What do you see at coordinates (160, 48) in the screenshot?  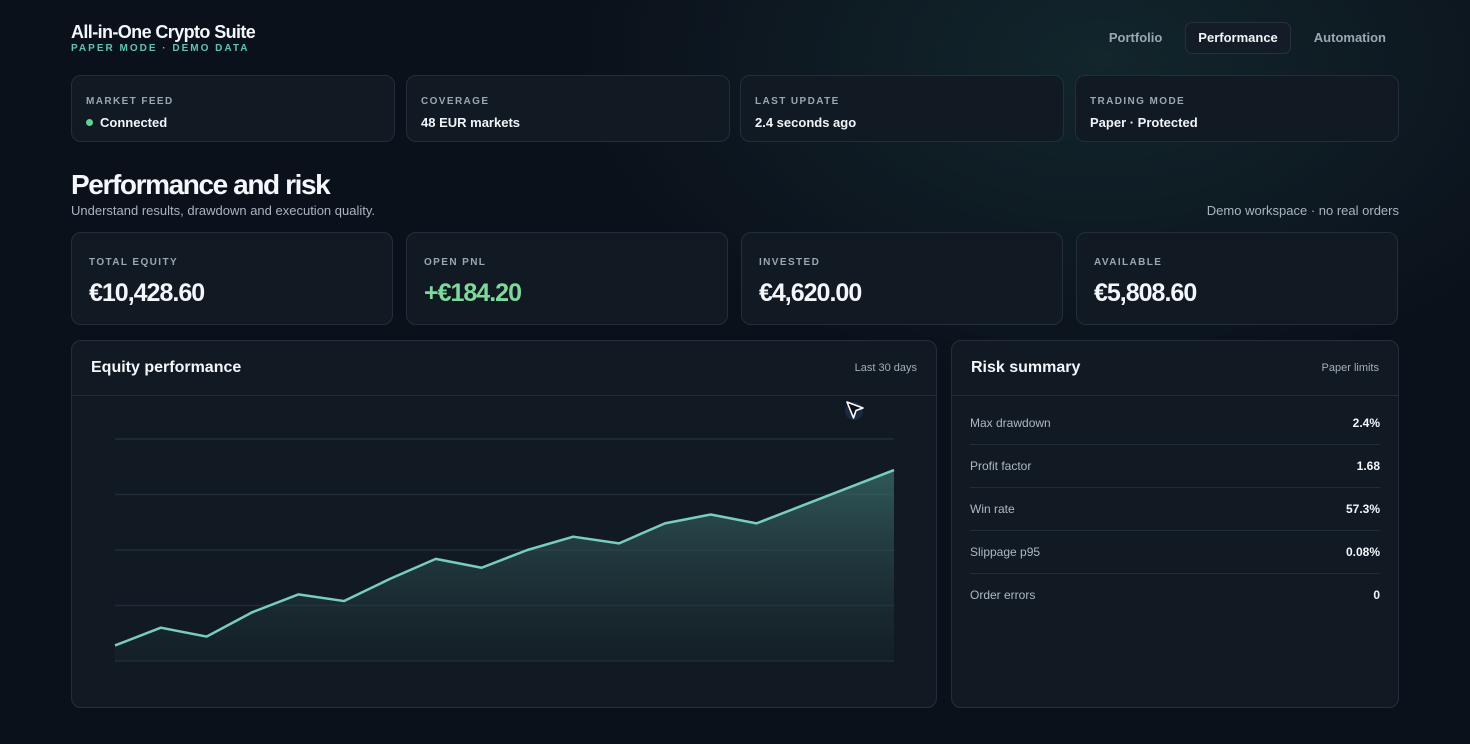 I see `app-subtitle: PAPER MODE · DEMO DATA` at bounding box center [160, 48].